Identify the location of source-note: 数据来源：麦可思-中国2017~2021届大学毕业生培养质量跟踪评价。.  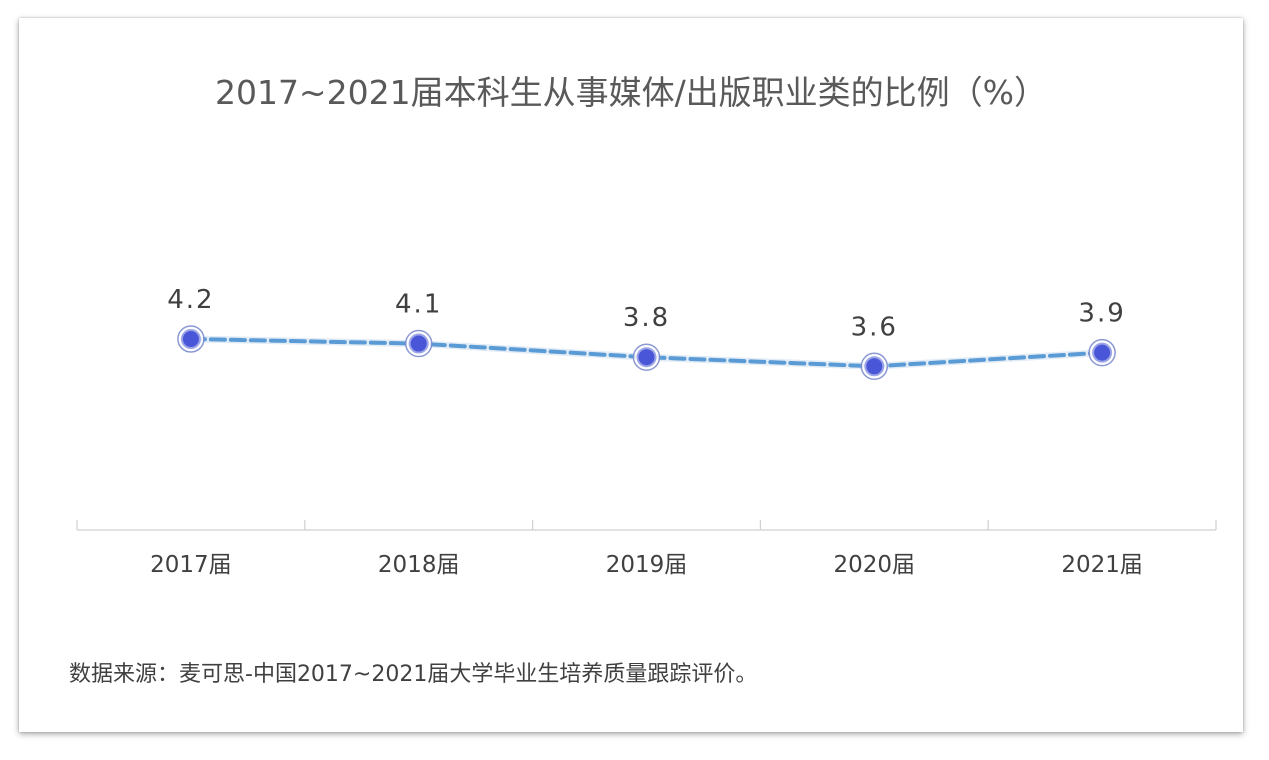
(413, 674).